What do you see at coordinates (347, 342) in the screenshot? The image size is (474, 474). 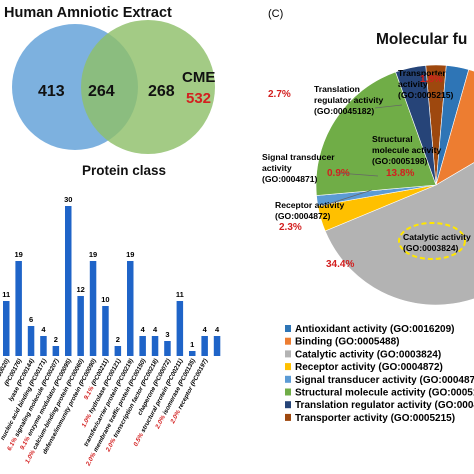 I see `legend-label: Binding (GO:0005488)` at bounding box center [347, 342].